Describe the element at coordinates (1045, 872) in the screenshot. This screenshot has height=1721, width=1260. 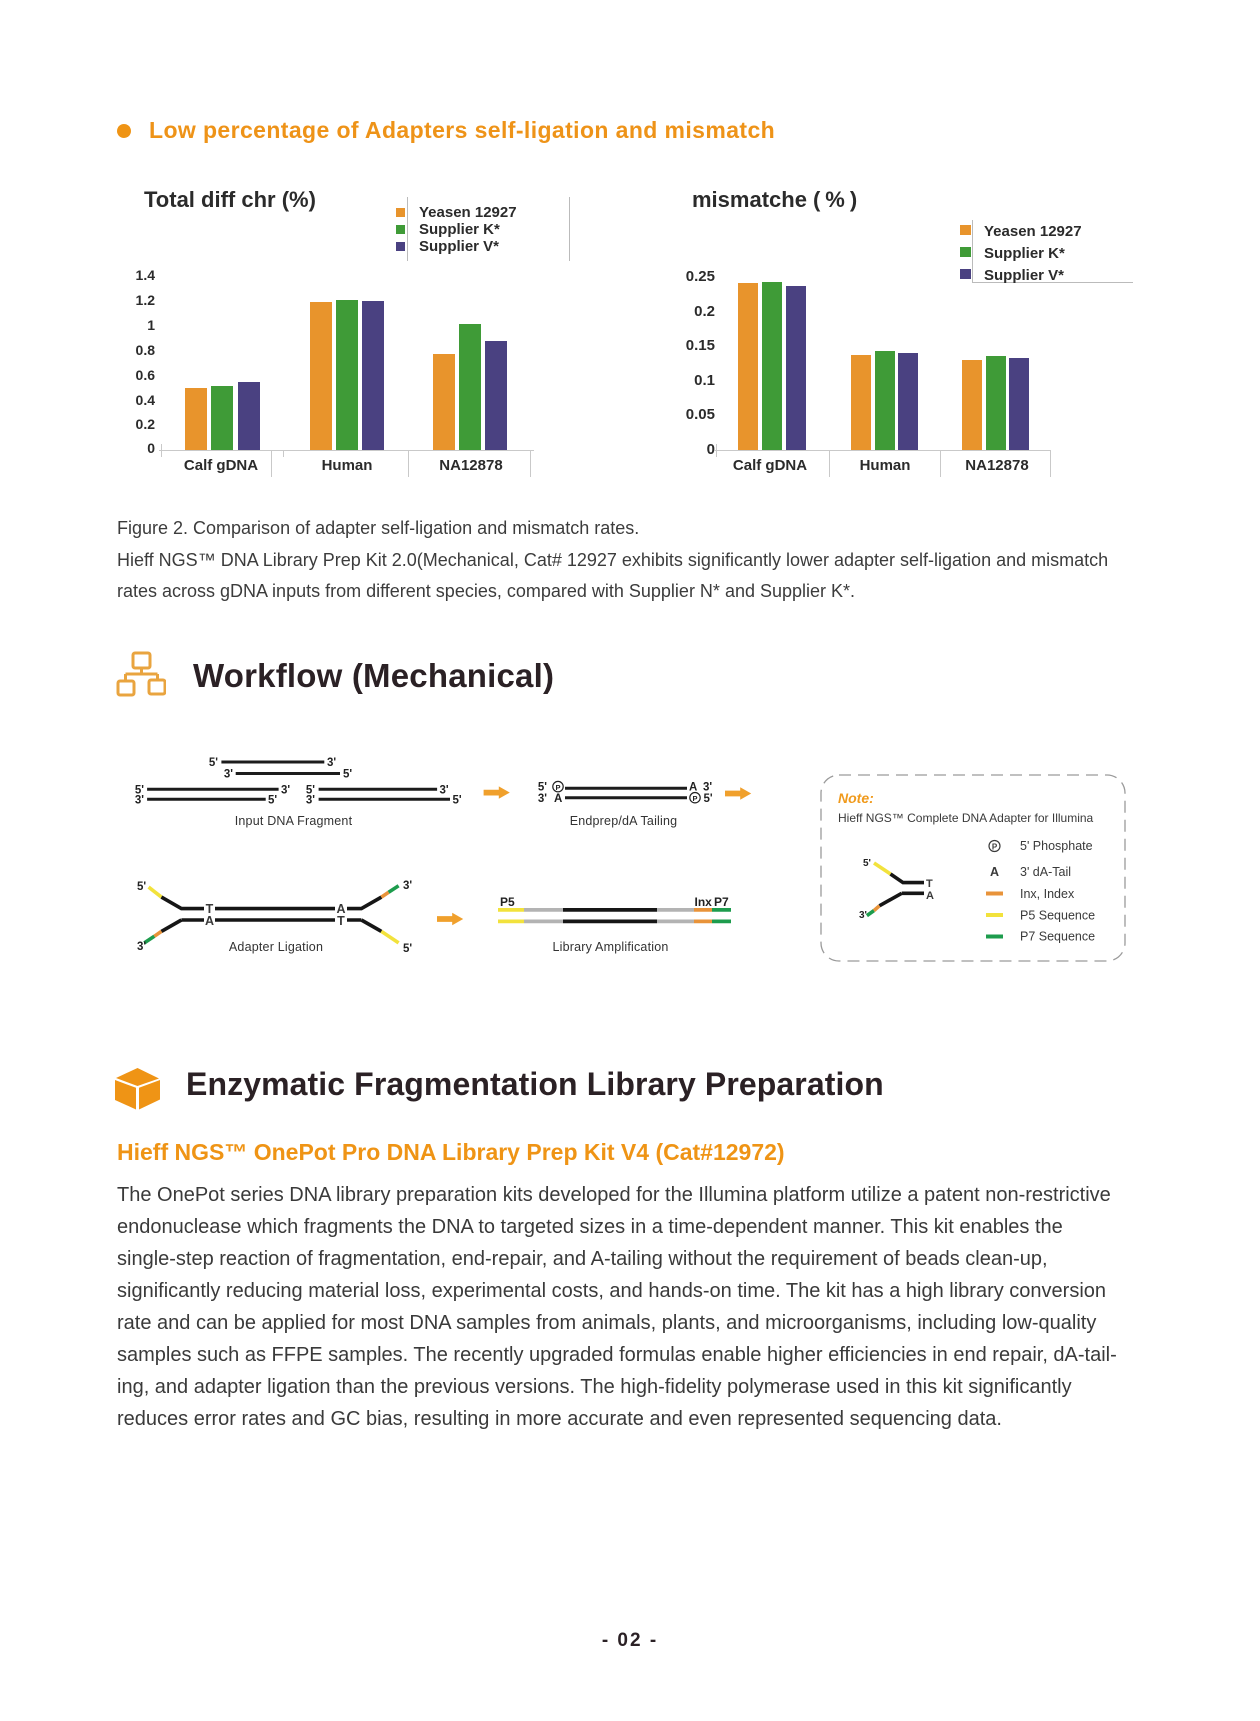
I see `svg-text: 3' dA-Tail` at that location.